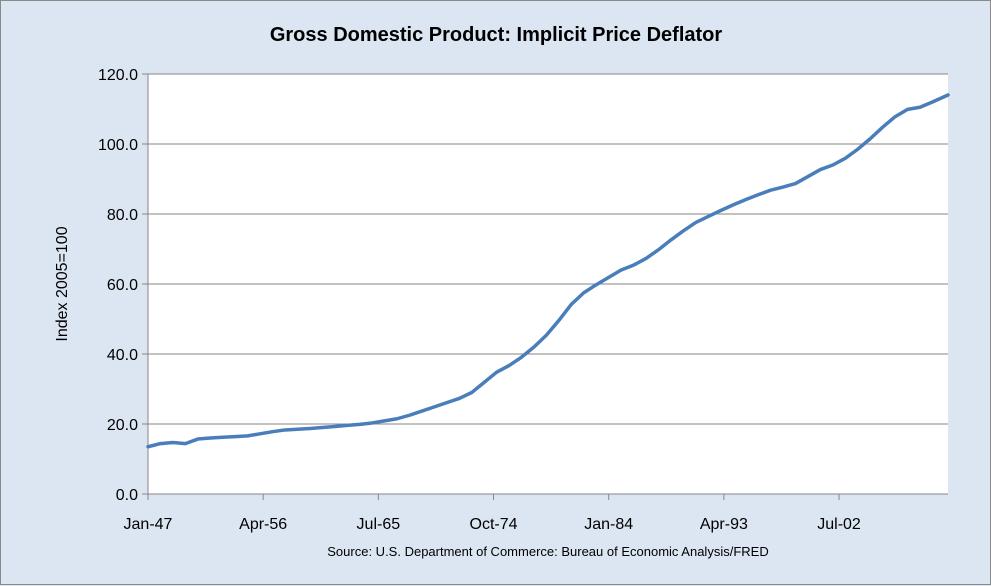 The image size is (991, 586). I want to click on x-tick-label: Apr-56, so click(263, 524).